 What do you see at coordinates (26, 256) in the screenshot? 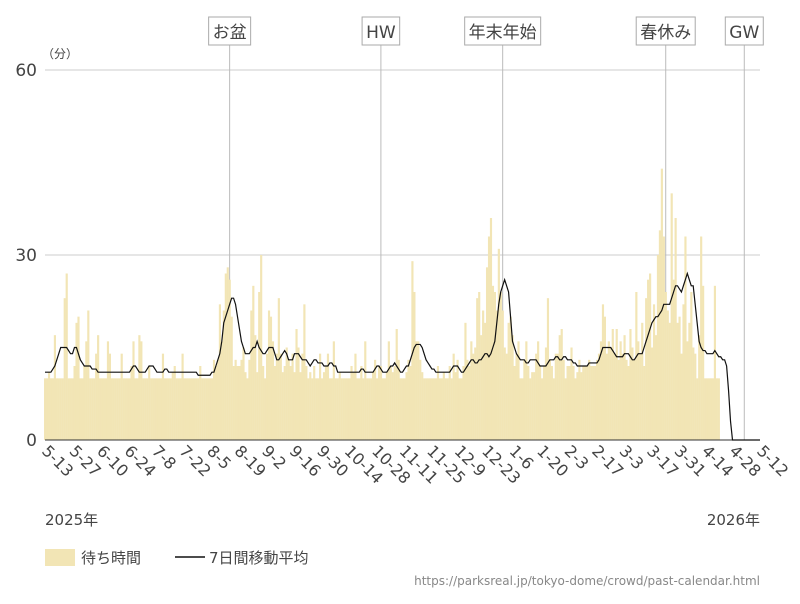
I see `y-tick-label: 30` at bounding box center [26, 256].